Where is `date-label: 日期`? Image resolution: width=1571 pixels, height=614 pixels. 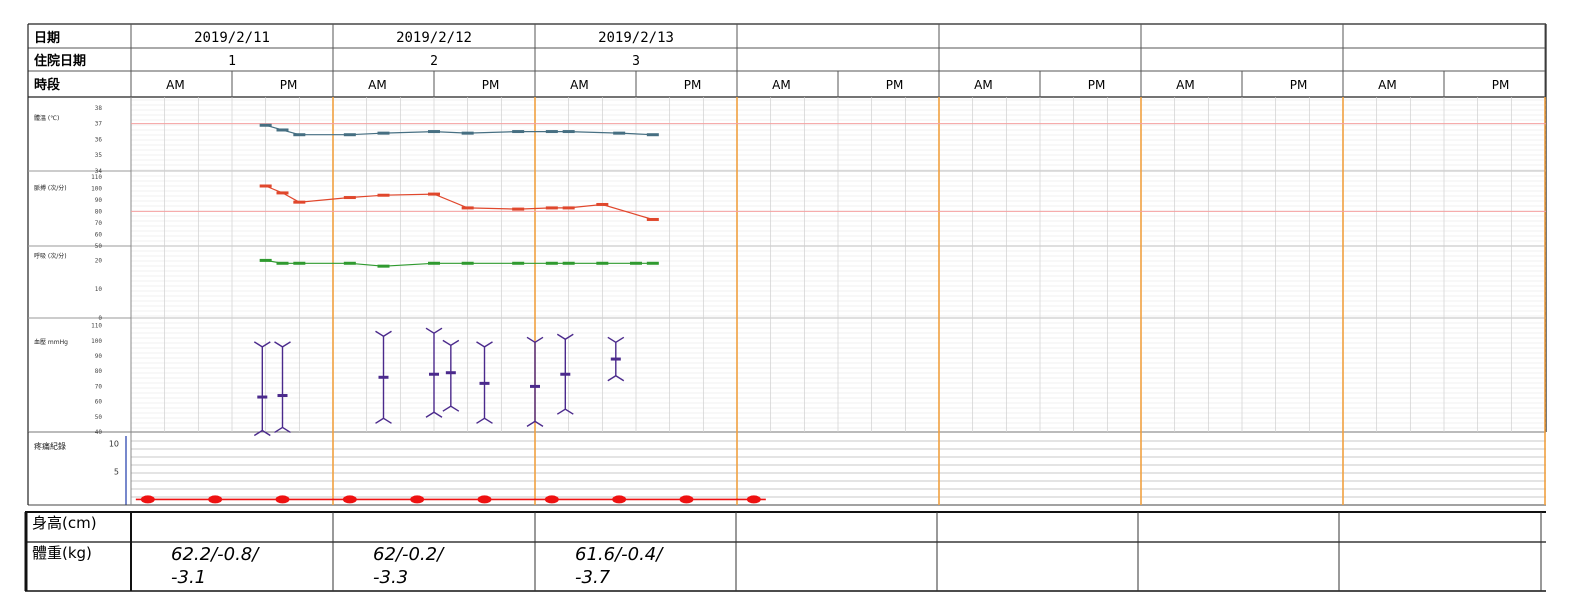 date-label: 日期 is located at coordinates (47, 38).